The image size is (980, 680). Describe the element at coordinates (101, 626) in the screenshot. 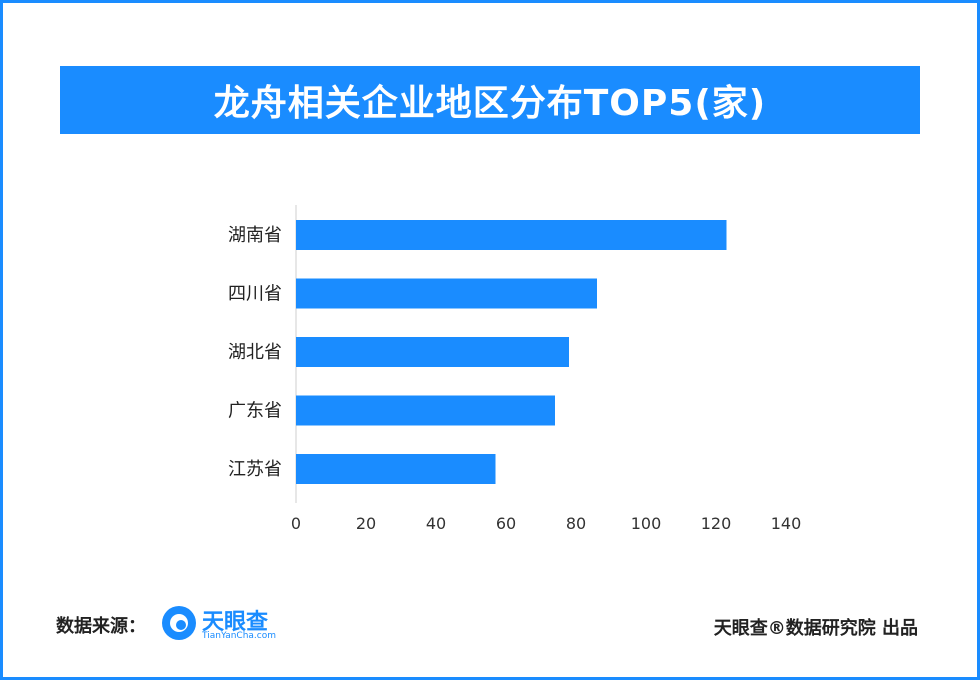

I see `data-source-label: 数据来源：` at that location.